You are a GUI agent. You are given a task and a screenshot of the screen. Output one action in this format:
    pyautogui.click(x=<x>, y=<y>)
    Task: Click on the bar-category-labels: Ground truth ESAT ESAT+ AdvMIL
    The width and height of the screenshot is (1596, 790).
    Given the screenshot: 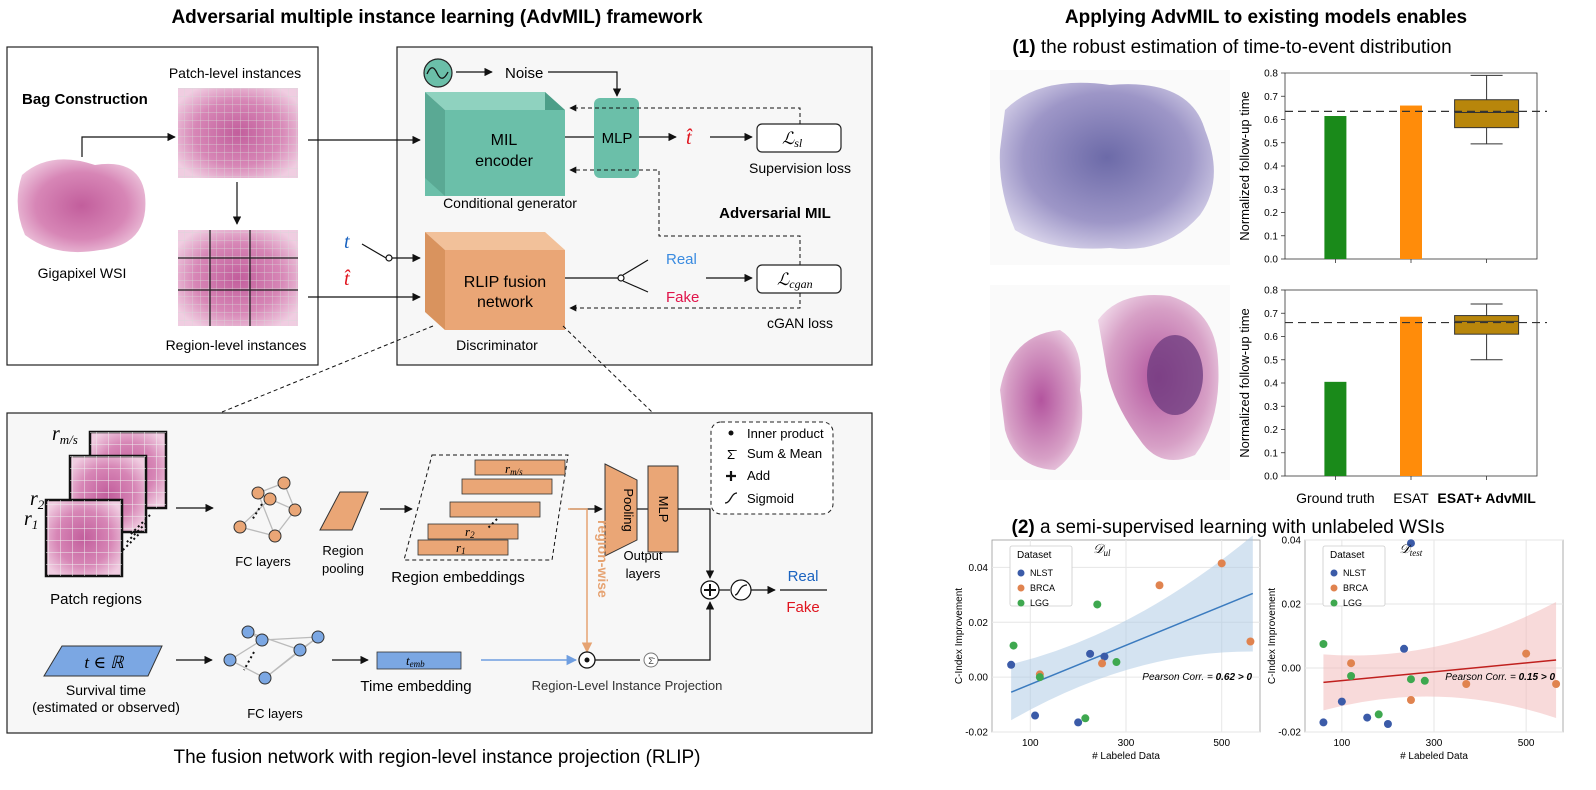 What is the action you would take?
    pyautogui.click(x=1416, y=498)
    